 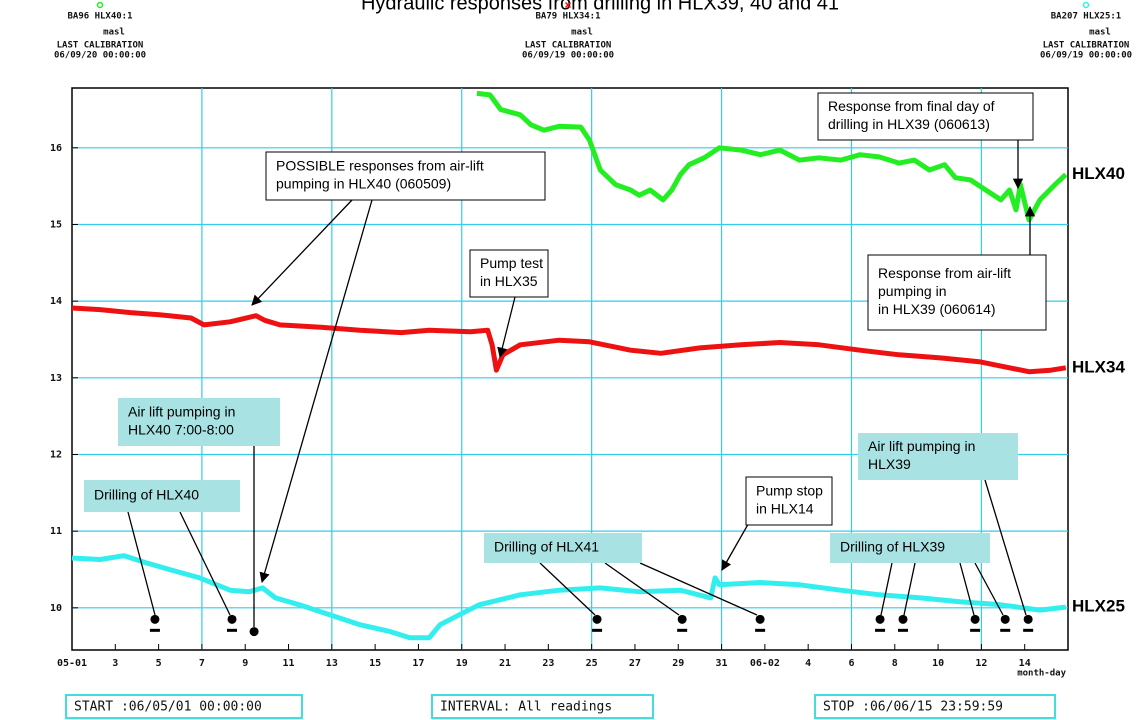 What do you see at coordinates (509, 281) in the screenshot?
I see `annotation-text: in HLX35` at bounding box center [509, 281].